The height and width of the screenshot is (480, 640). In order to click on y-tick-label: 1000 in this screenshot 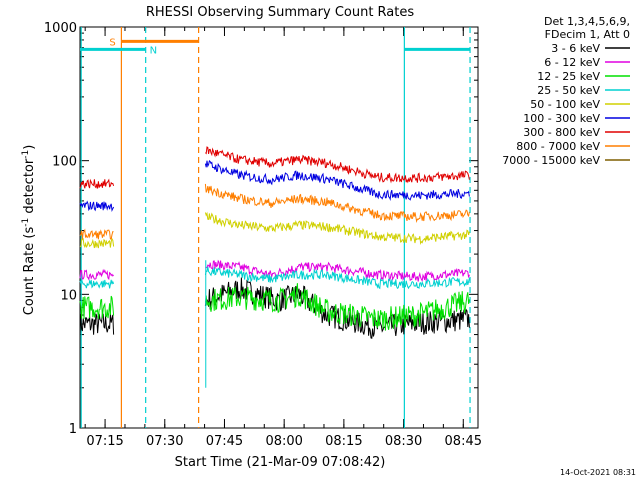, I will do `click(60, 28)`.